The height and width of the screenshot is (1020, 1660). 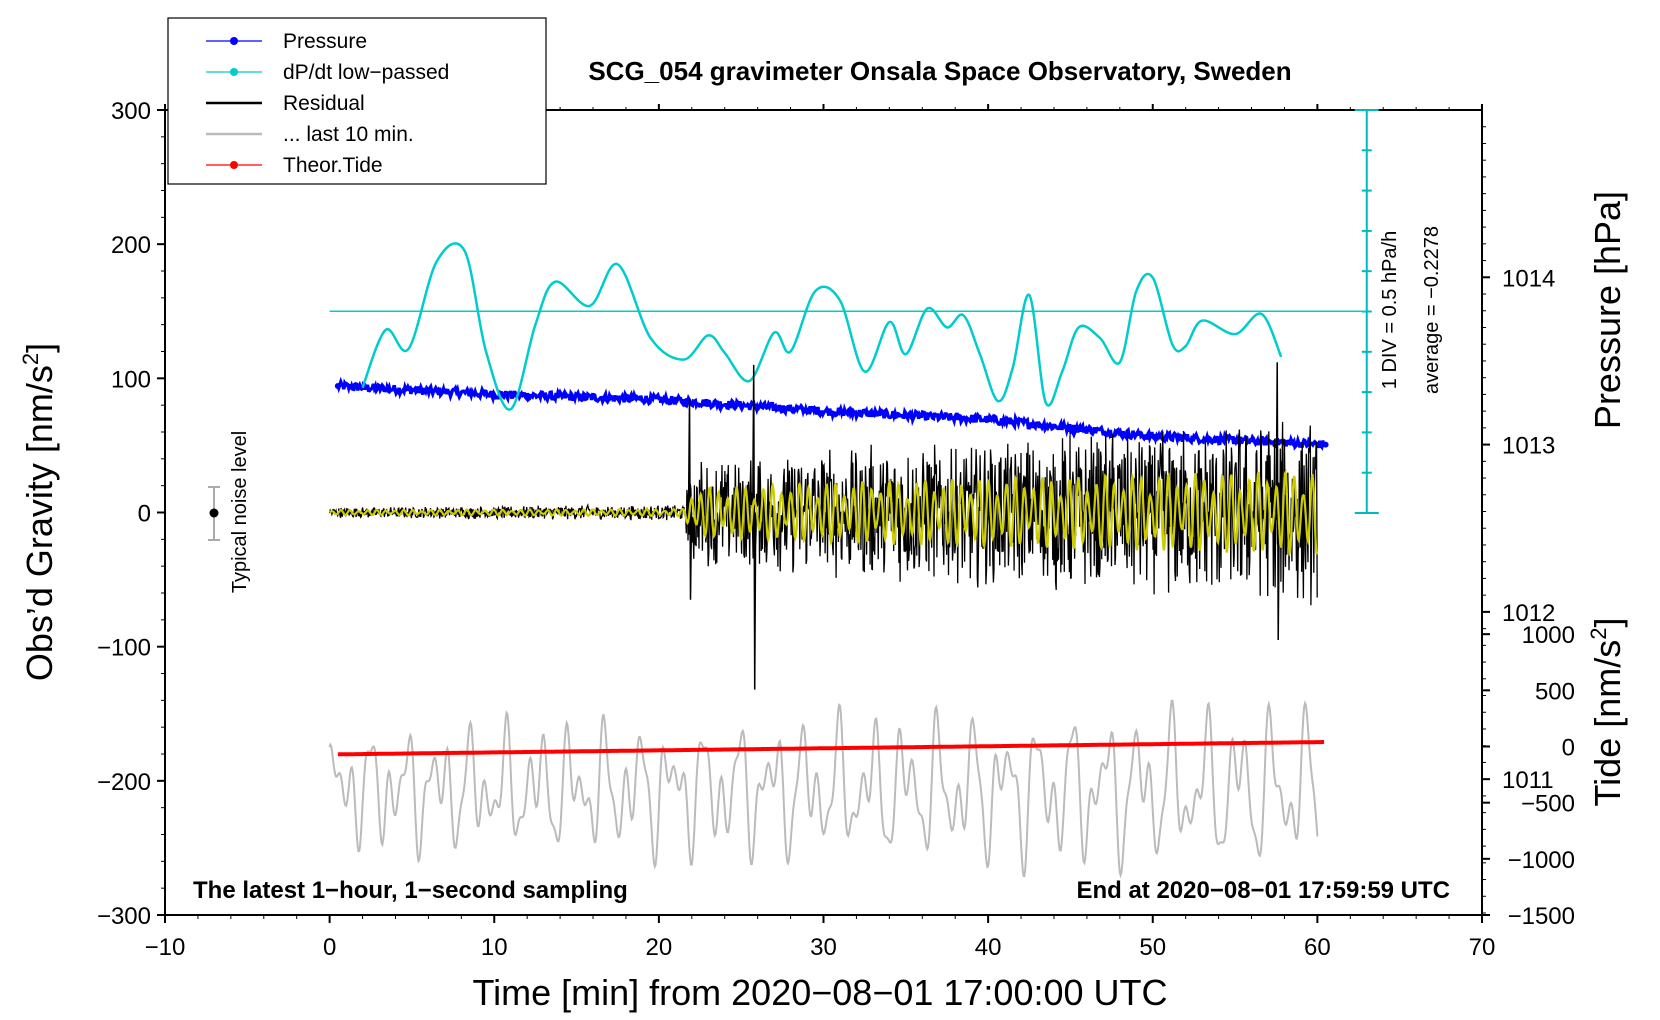 What do you see at coordinates (124, 648) in the screenshot?
I see `y-left-tick-label: −100` at bounding box center [124, 648].